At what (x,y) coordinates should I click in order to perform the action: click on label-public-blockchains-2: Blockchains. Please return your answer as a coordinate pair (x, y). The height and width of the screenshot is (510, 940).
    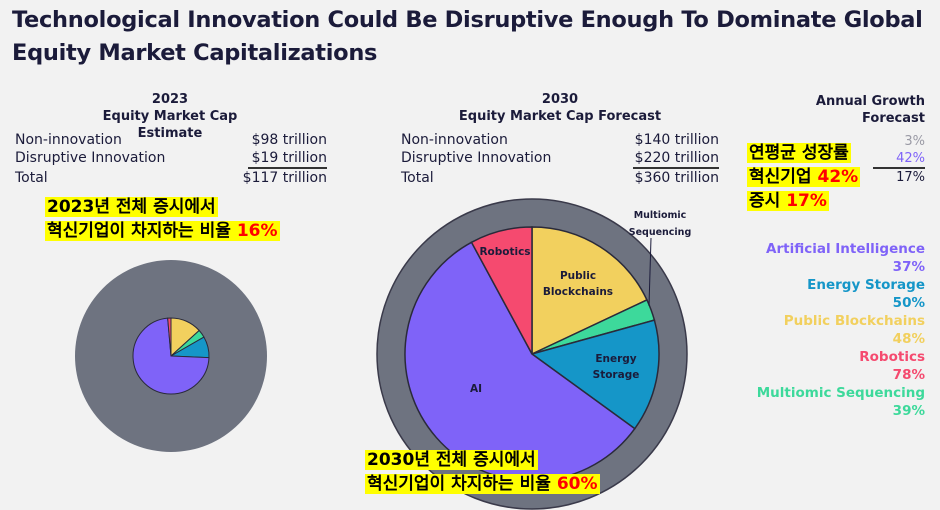
    Looking at the image, I should click on (578, 292).